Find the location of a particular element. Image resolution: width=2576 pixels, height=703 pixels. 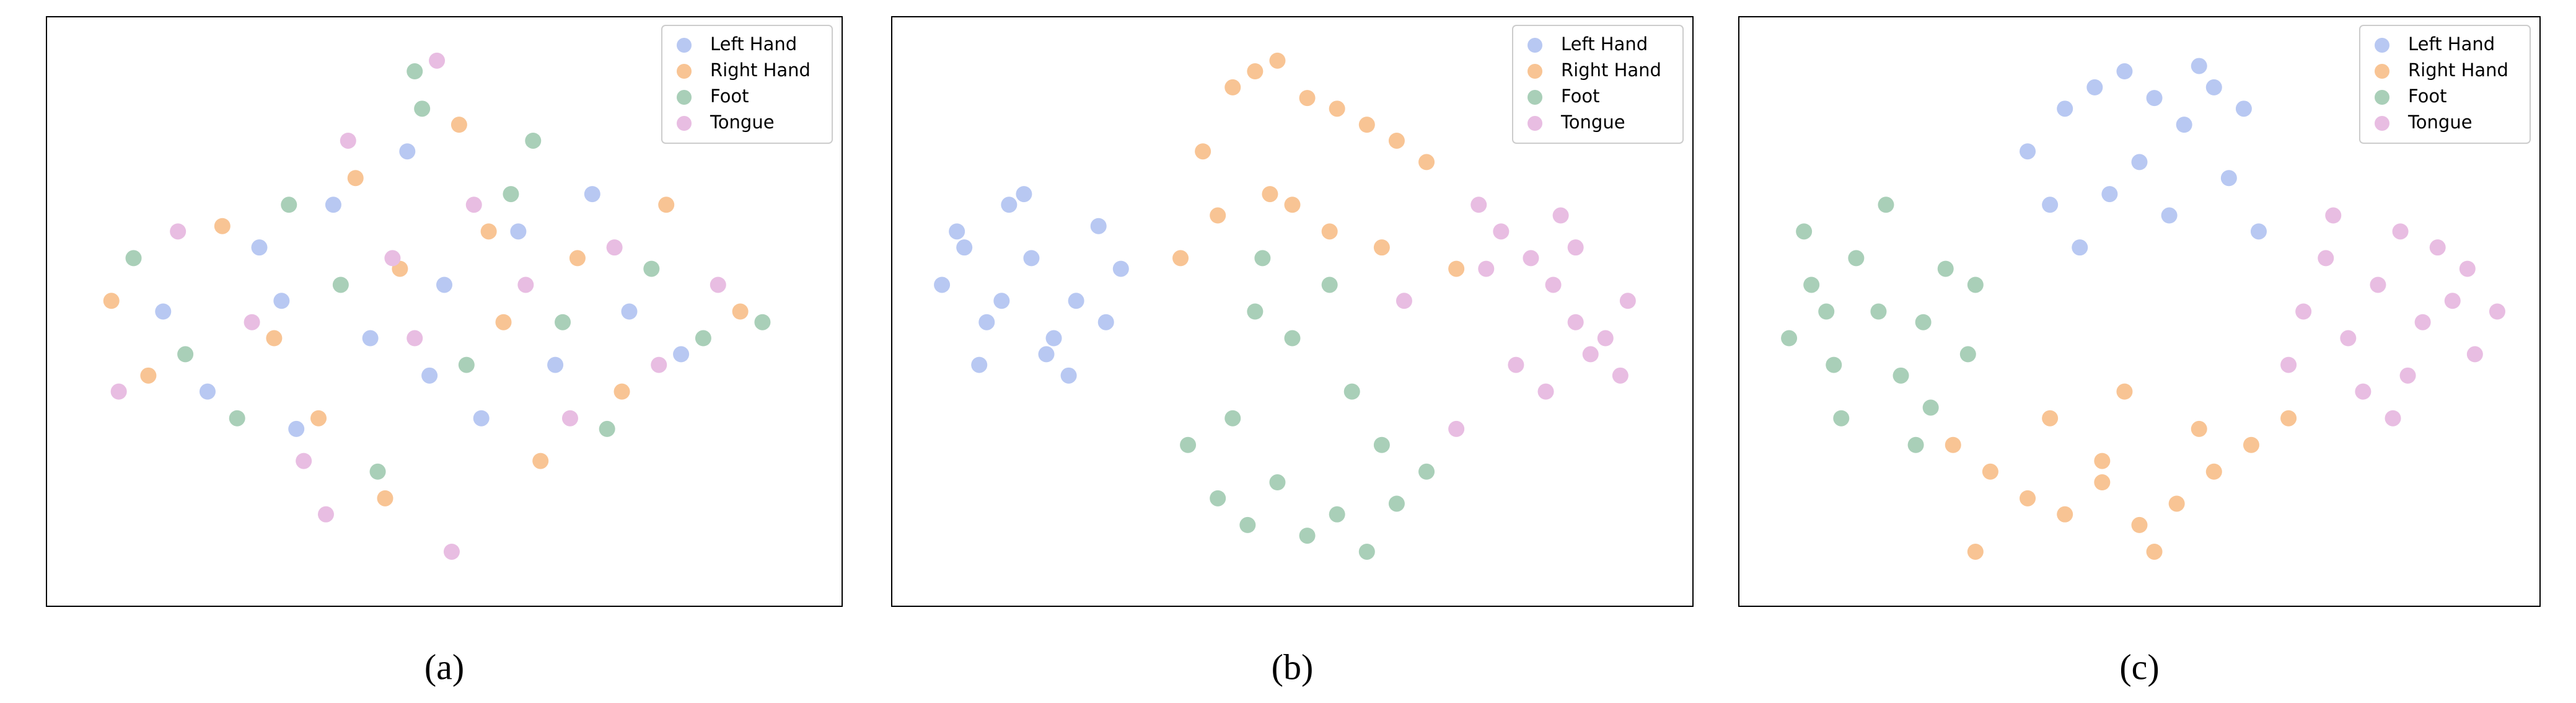

panel-caption: (b) is located at coordinates (1293, 667).